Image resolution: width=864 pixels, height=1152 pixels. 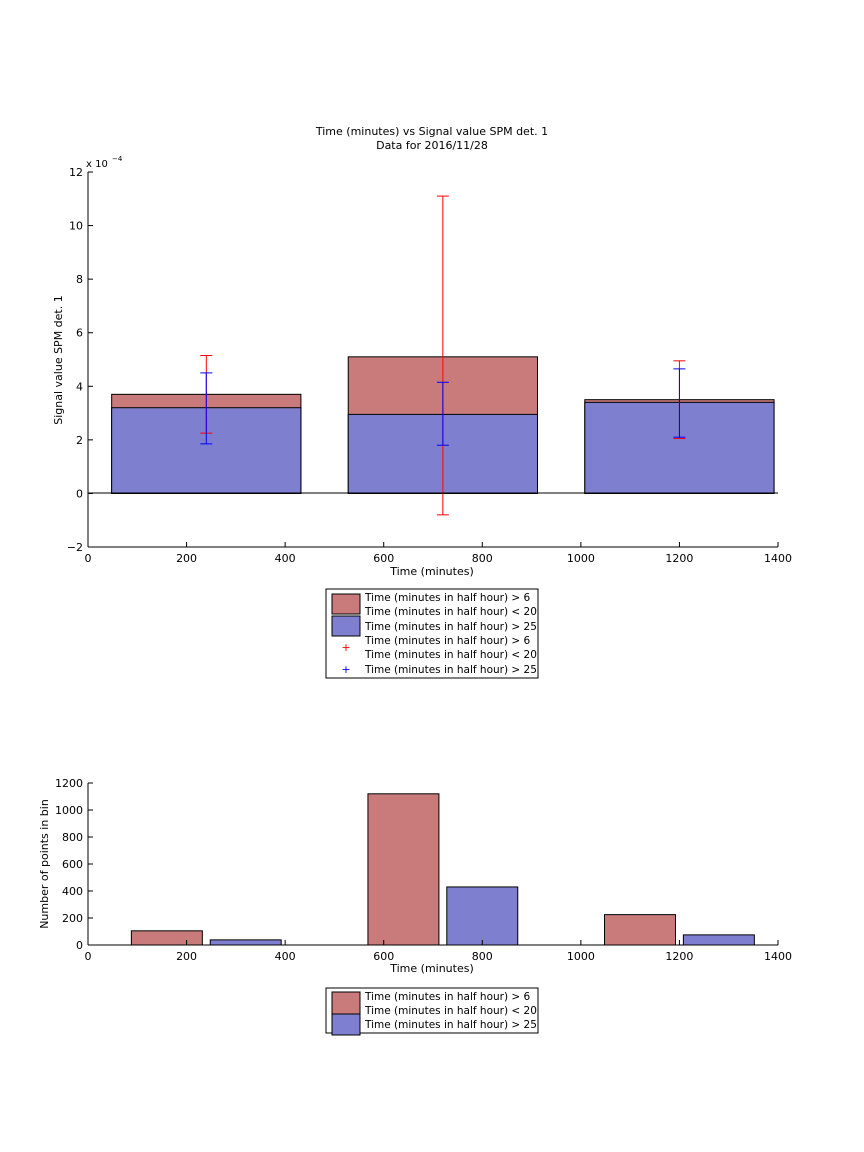 What do you see at coordinates (482, 558) in the screenshot?
I see `chart-1-x-tick-label: 800` at bounding box center [482, 558].